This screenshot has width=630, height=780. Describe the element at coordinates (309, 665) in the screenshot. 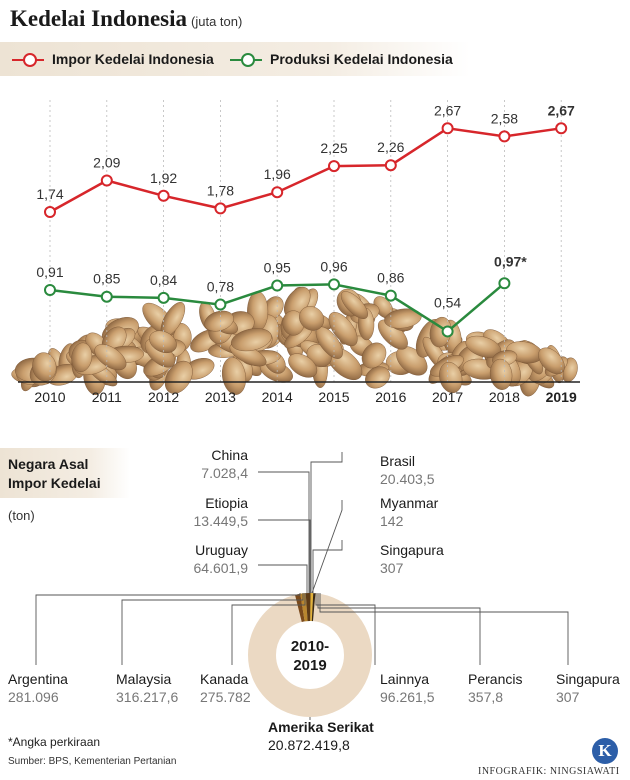

I see `donut-center-line2: 2019` at that location.